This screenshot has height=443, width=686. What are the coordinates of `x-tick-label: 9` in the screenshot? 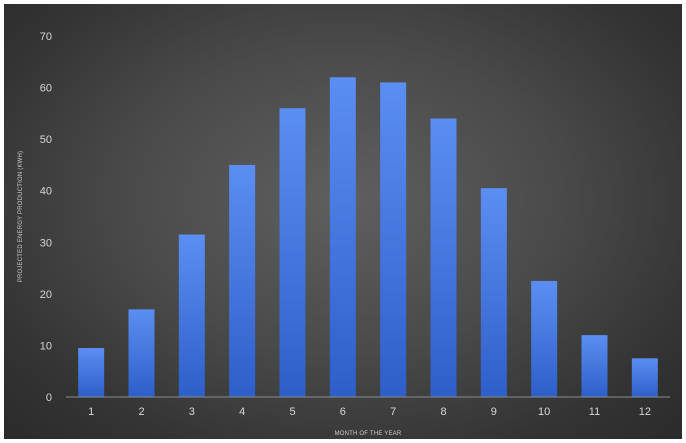 It's located at (494, 412).